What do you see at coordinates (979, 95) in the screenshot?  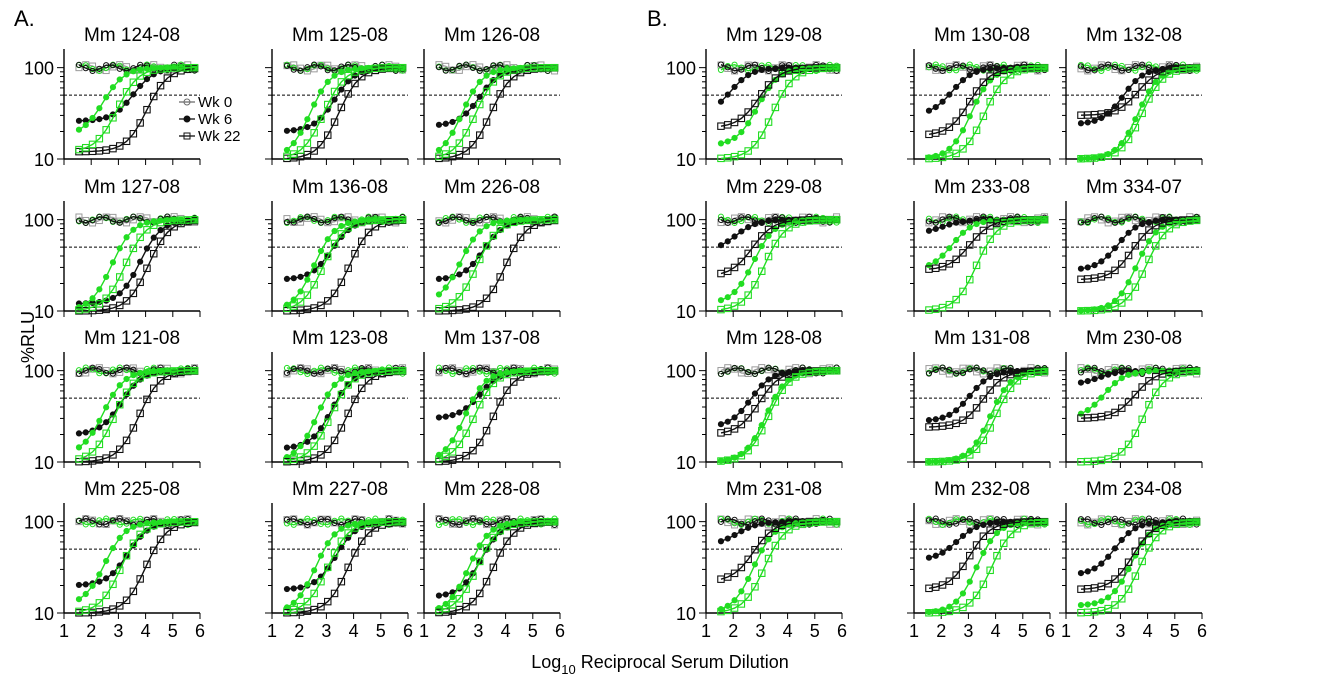 I see `subplot: Mm 130-08` at bounding box center [979, 95].